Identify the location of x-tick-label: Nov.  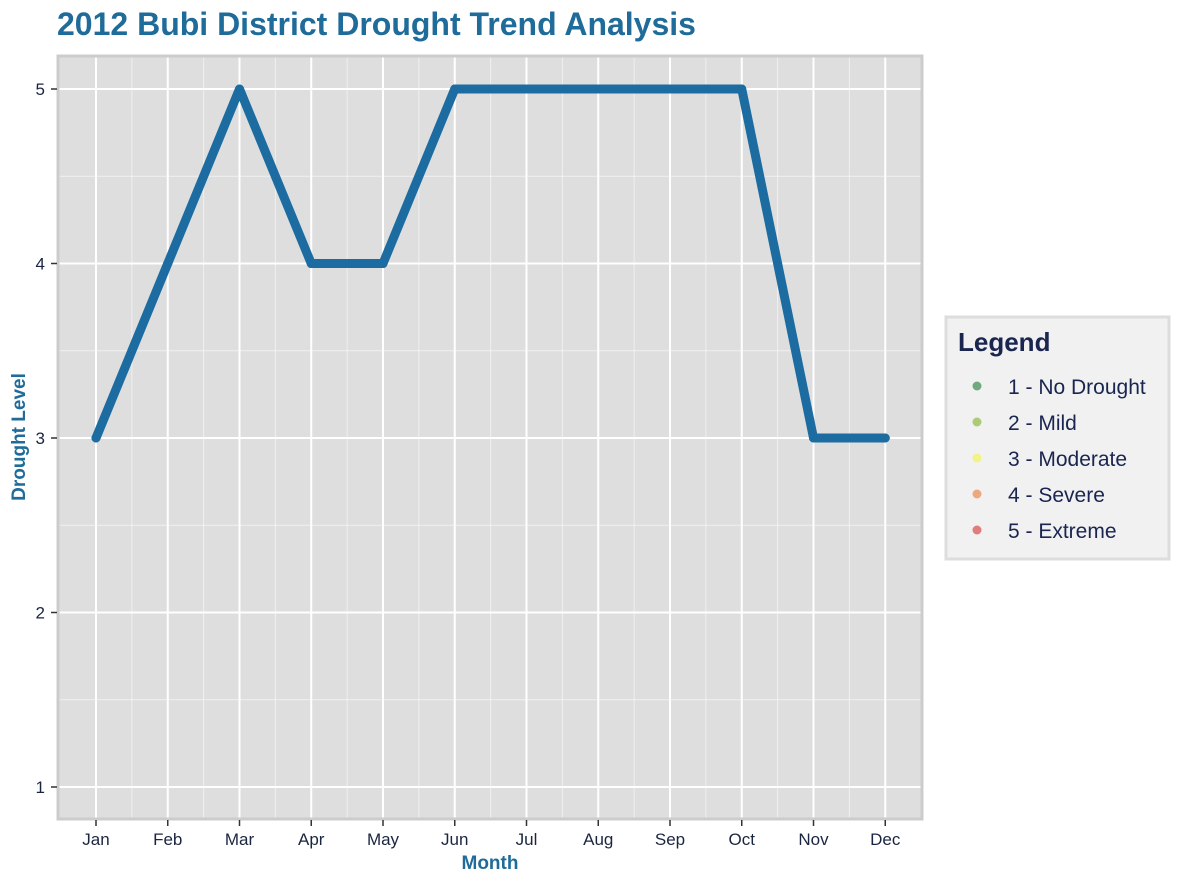
(813, 839).